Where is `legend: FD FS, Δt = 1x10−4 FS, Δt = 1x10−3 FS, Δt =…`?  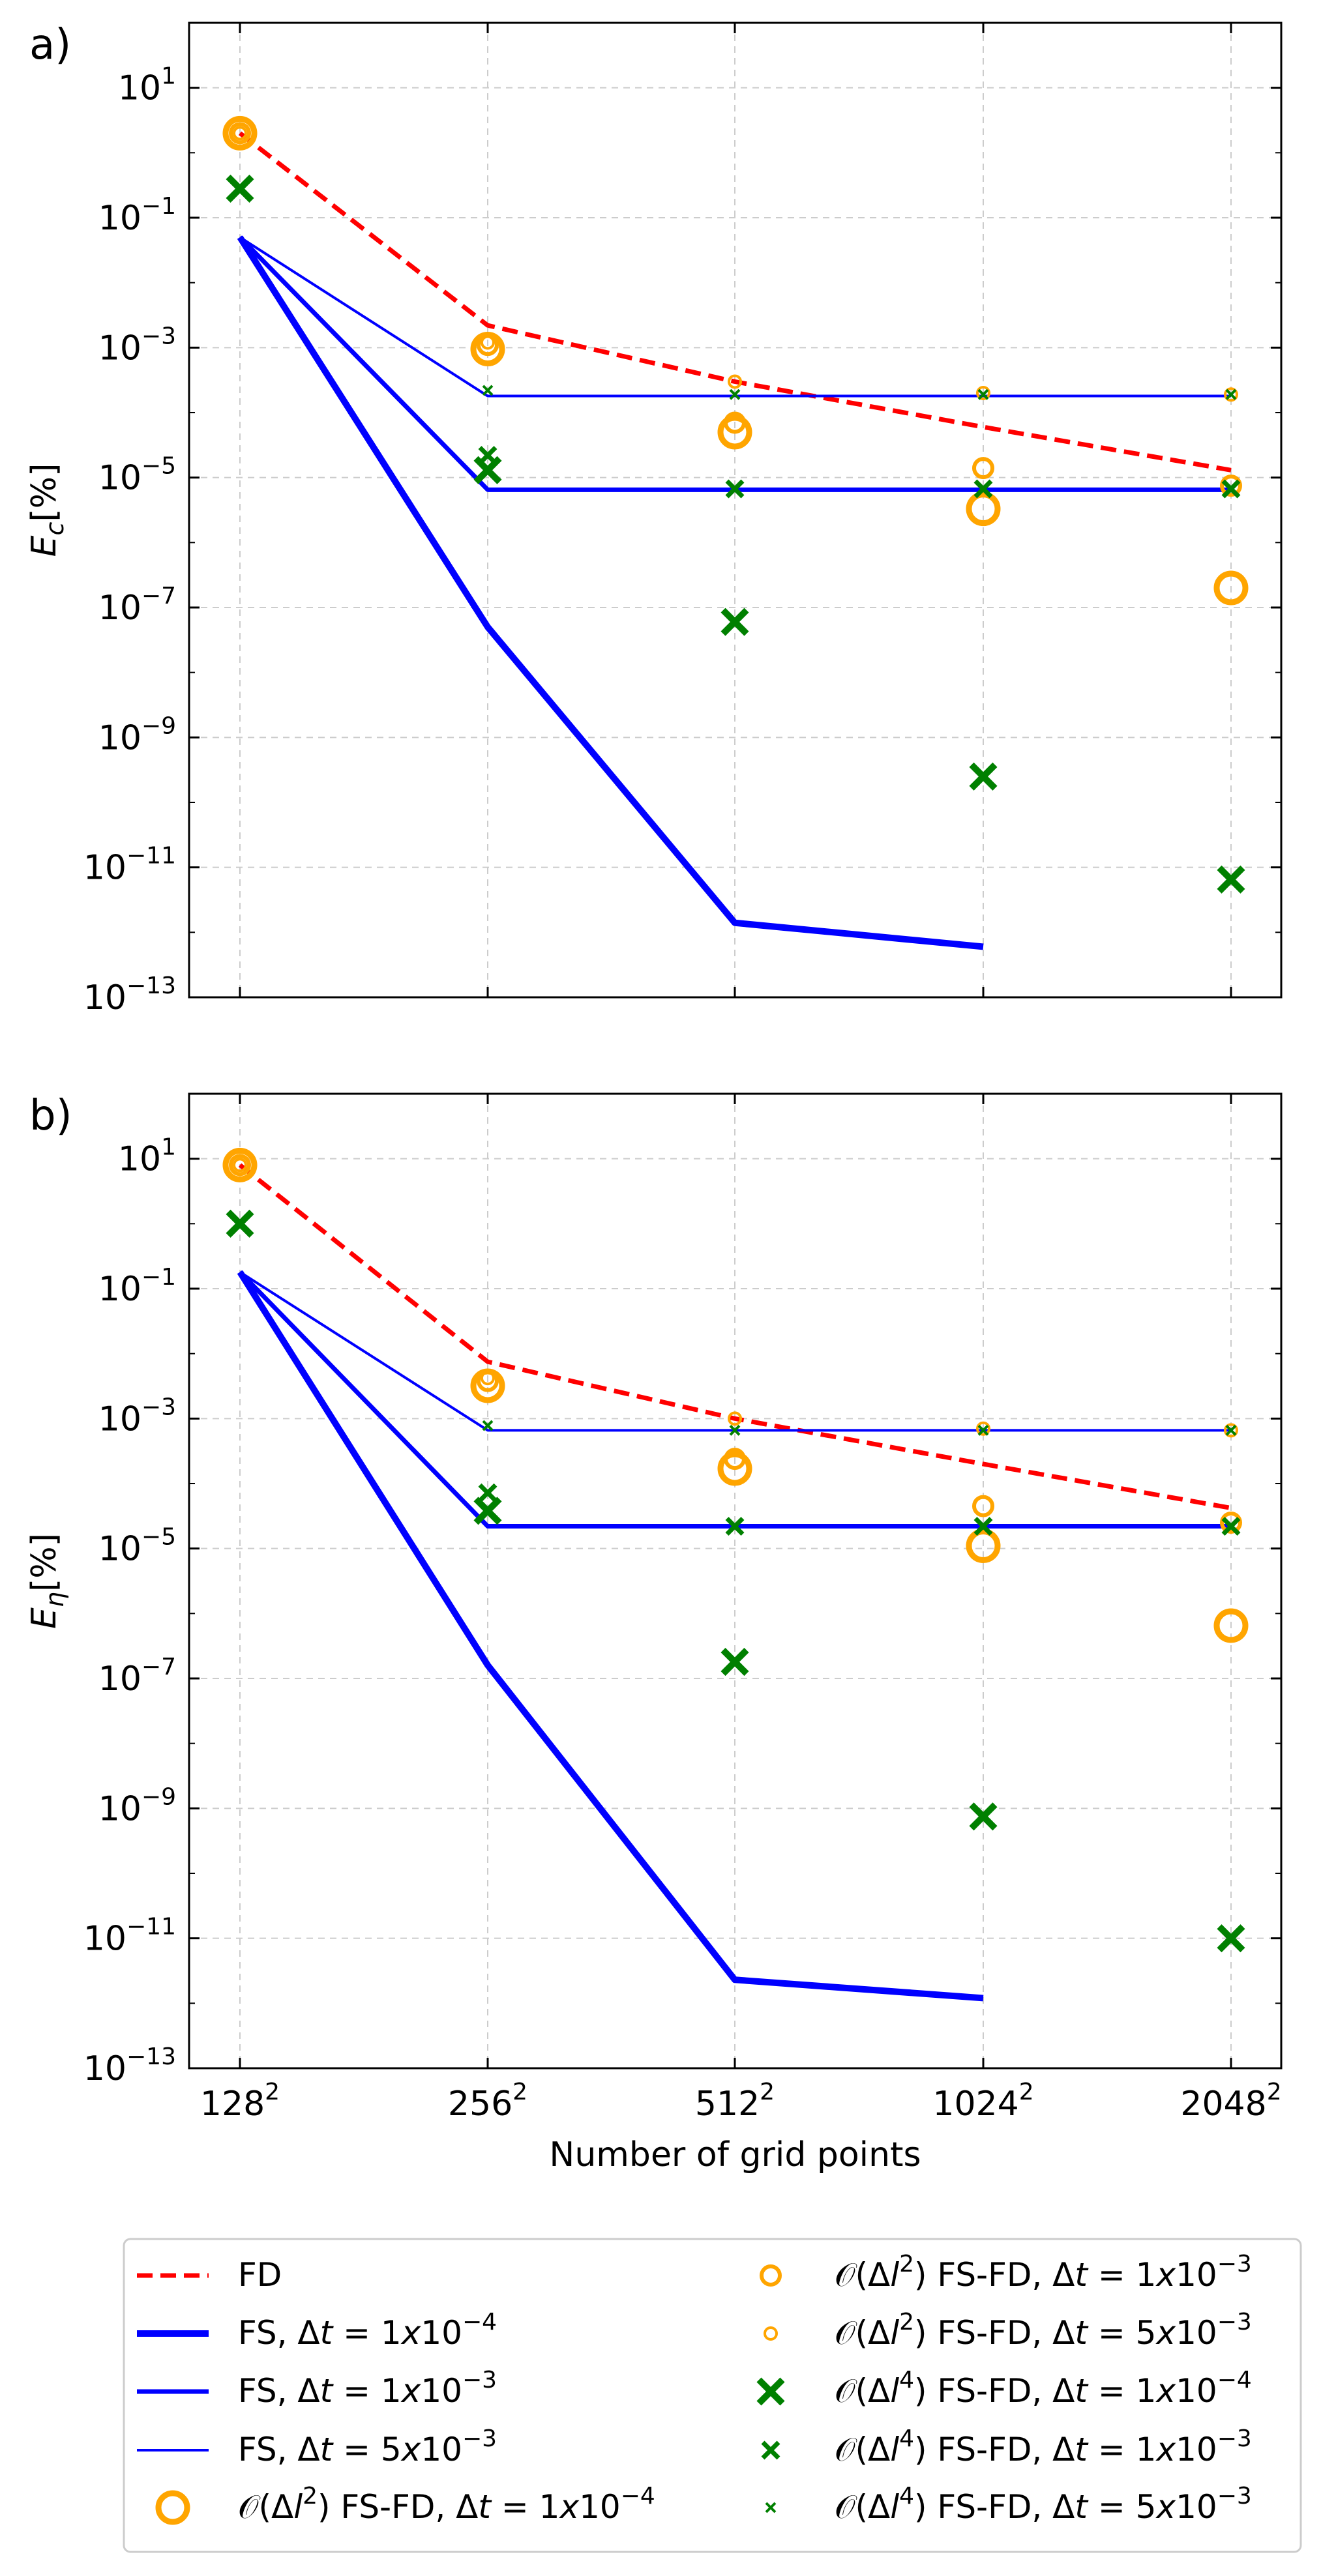 legend: FD FS, Δt = 1x10−4 FS, Δt = 1x10−3 FS, Δt =… is located at coordinates (712, 2395).